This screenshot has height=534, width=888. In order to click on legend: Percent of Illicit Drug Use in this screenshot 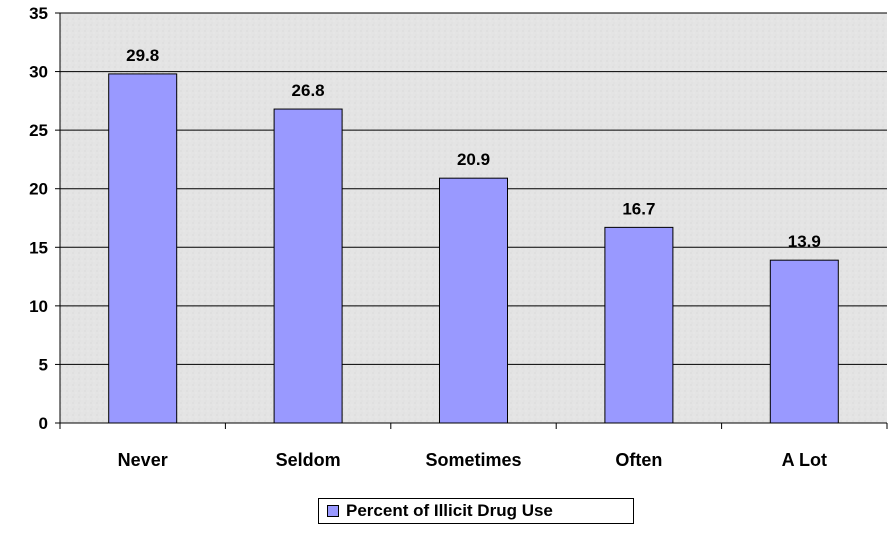, I will do `click(476, 511)`.